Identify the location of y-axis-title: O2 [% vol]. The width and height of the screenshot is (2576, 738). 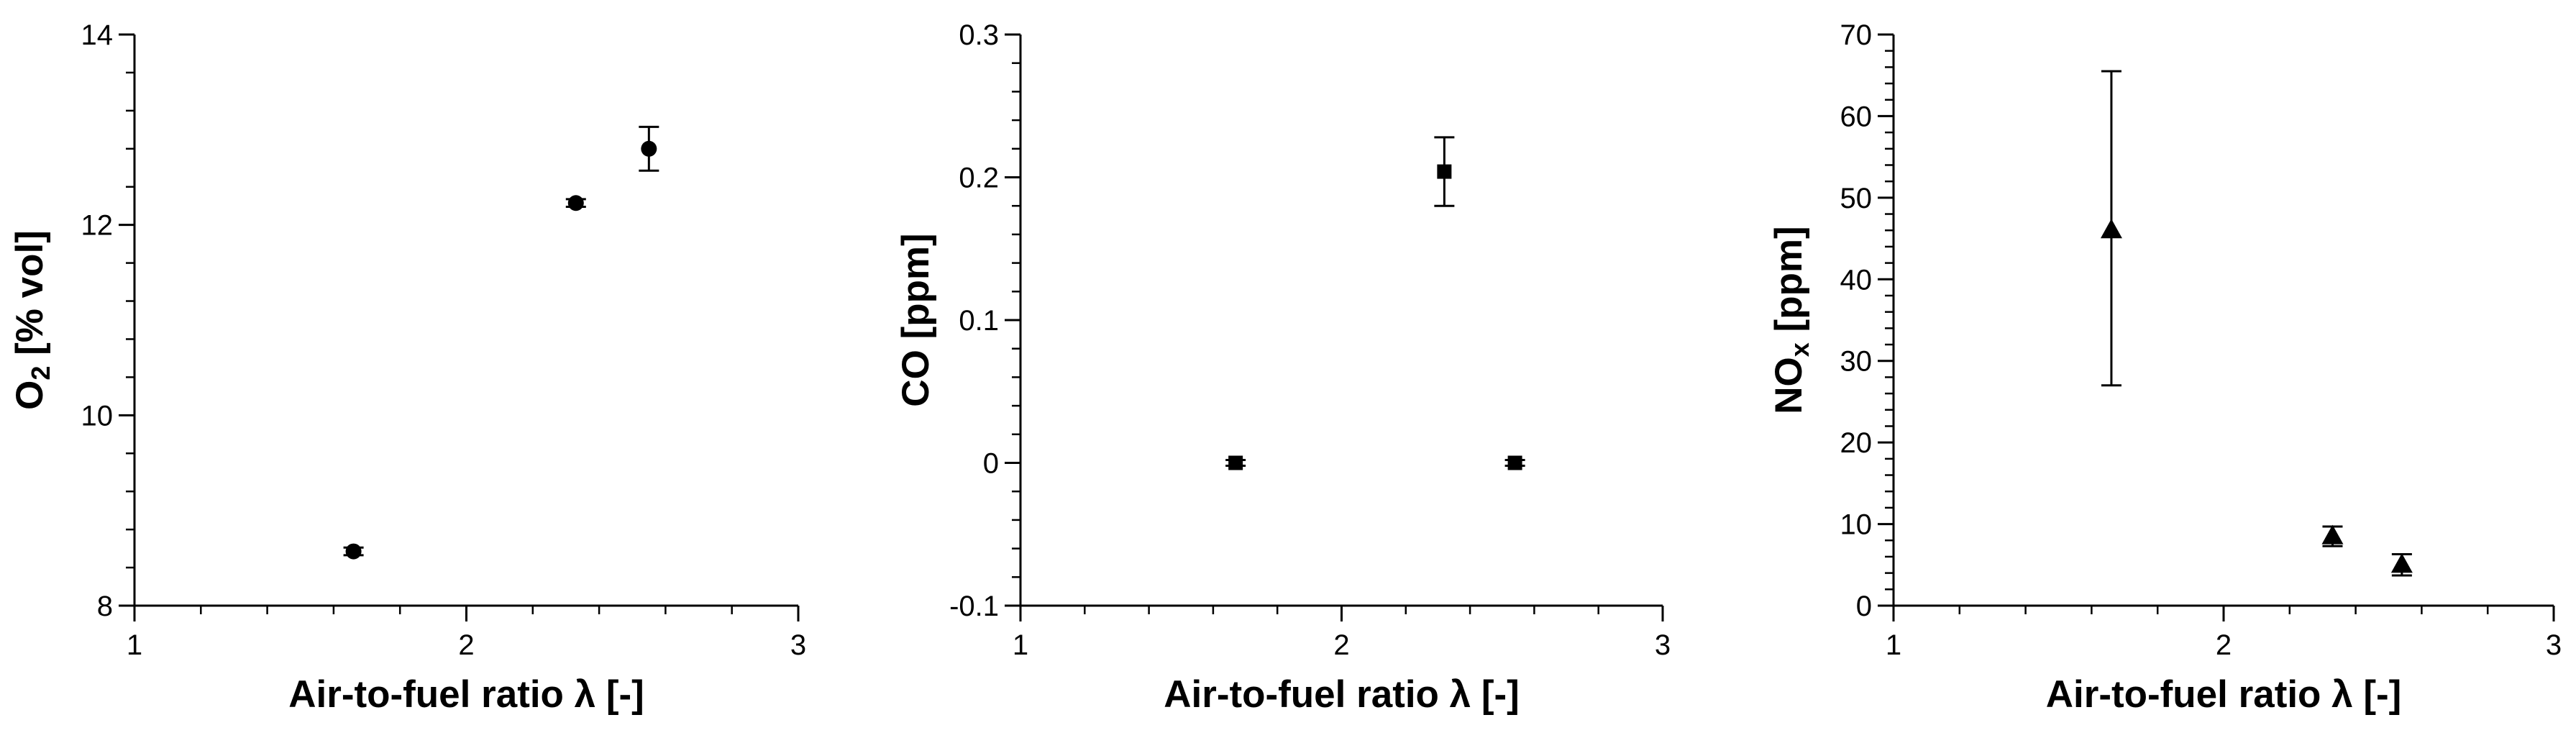
(32, 320).